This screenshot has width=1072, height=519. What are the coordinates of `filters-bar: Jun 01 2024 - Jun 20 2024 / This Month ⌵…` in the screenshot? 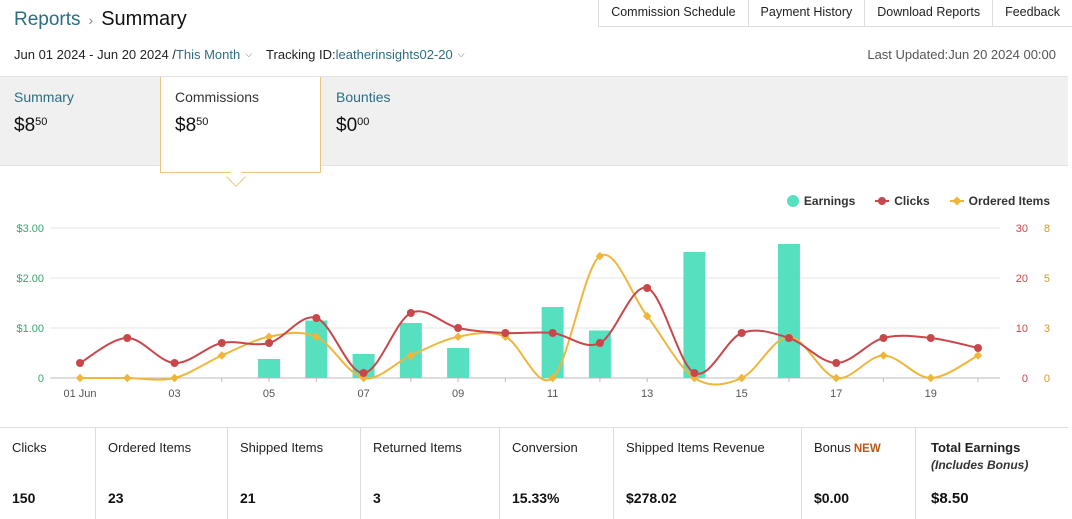 It's located at (239, 54).